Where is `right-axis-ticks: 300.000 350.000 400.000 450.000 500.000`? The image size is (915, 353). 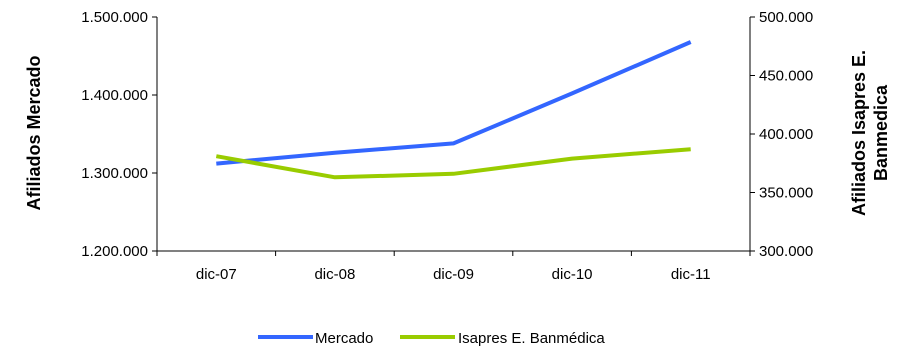
right-axis-ticks: 300.000 350.000 400.000 450.000 500.000 is located at coordinates (781, 134).